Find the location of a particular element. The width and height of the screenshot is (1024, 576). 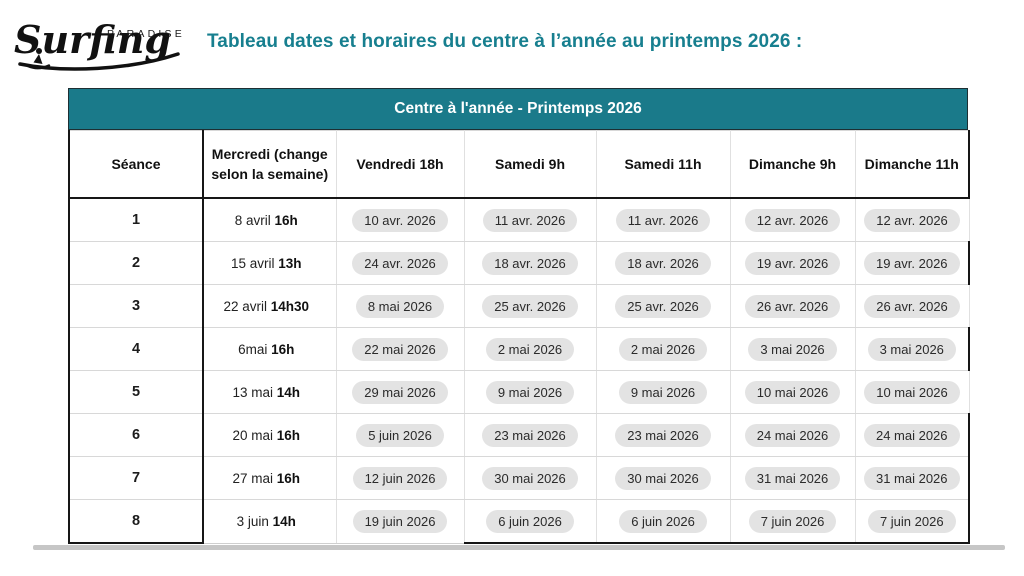

wednesday-date: 13 mai is located at coordinates (252, 392).